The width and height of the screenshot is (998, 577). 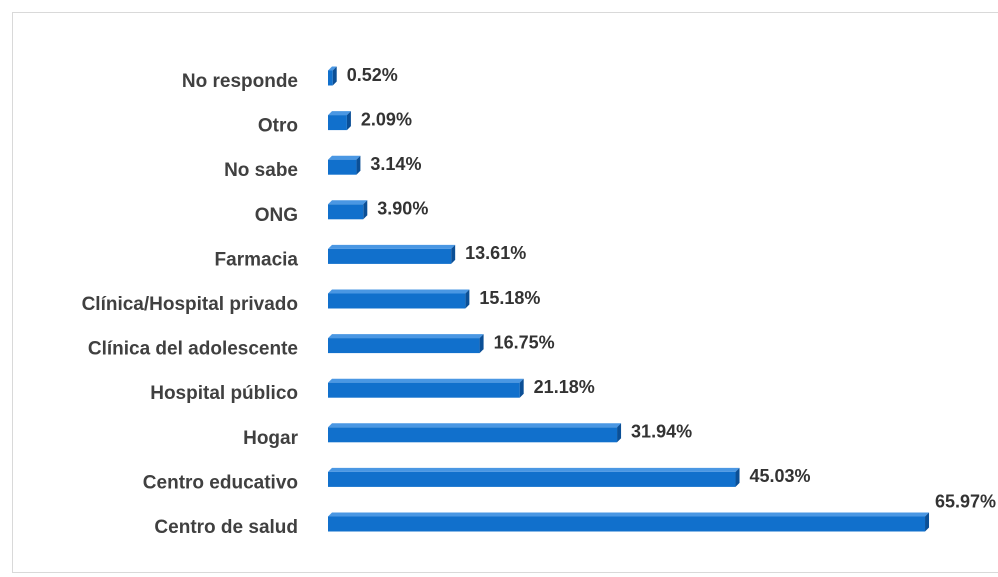 I want to click on value-label: 45.03%, so click(x=780, y=476).